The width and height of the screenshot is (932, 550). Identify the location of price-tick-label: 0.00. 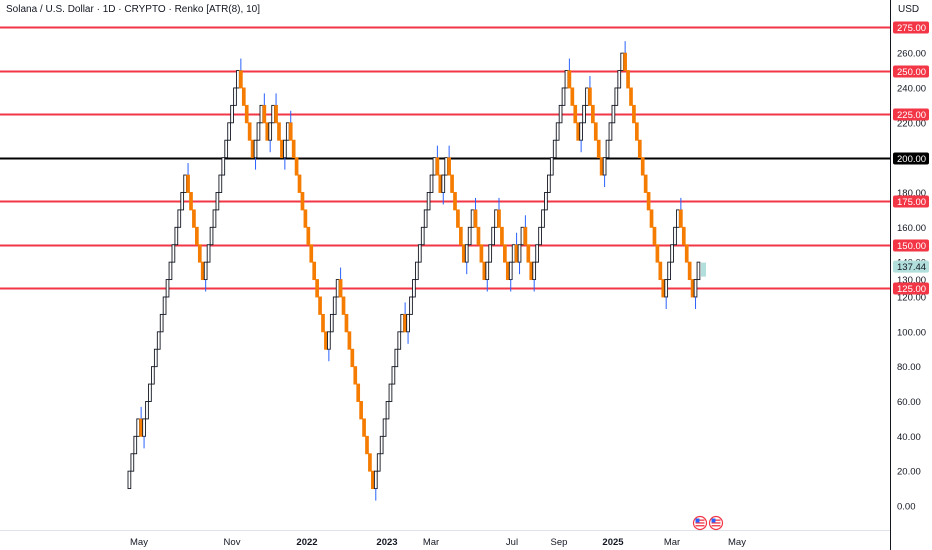
(906, 507).